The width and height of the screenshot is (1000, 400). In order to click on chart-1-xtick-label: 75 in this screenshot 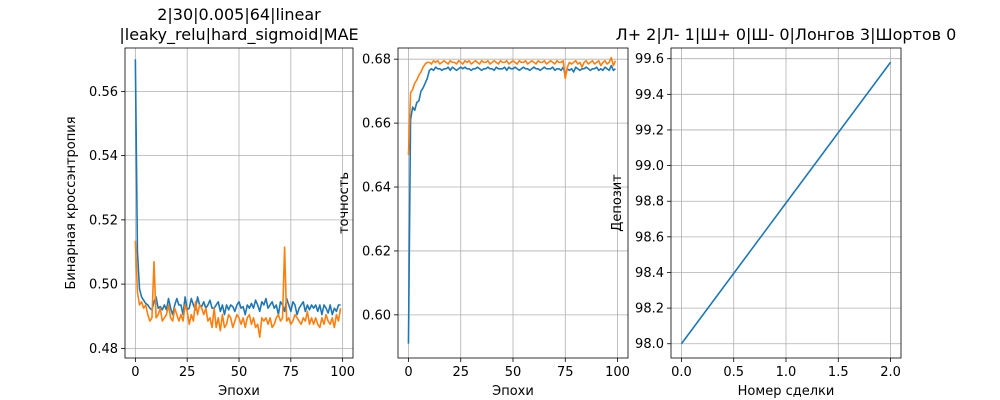, I will do `click(291, 372)`.